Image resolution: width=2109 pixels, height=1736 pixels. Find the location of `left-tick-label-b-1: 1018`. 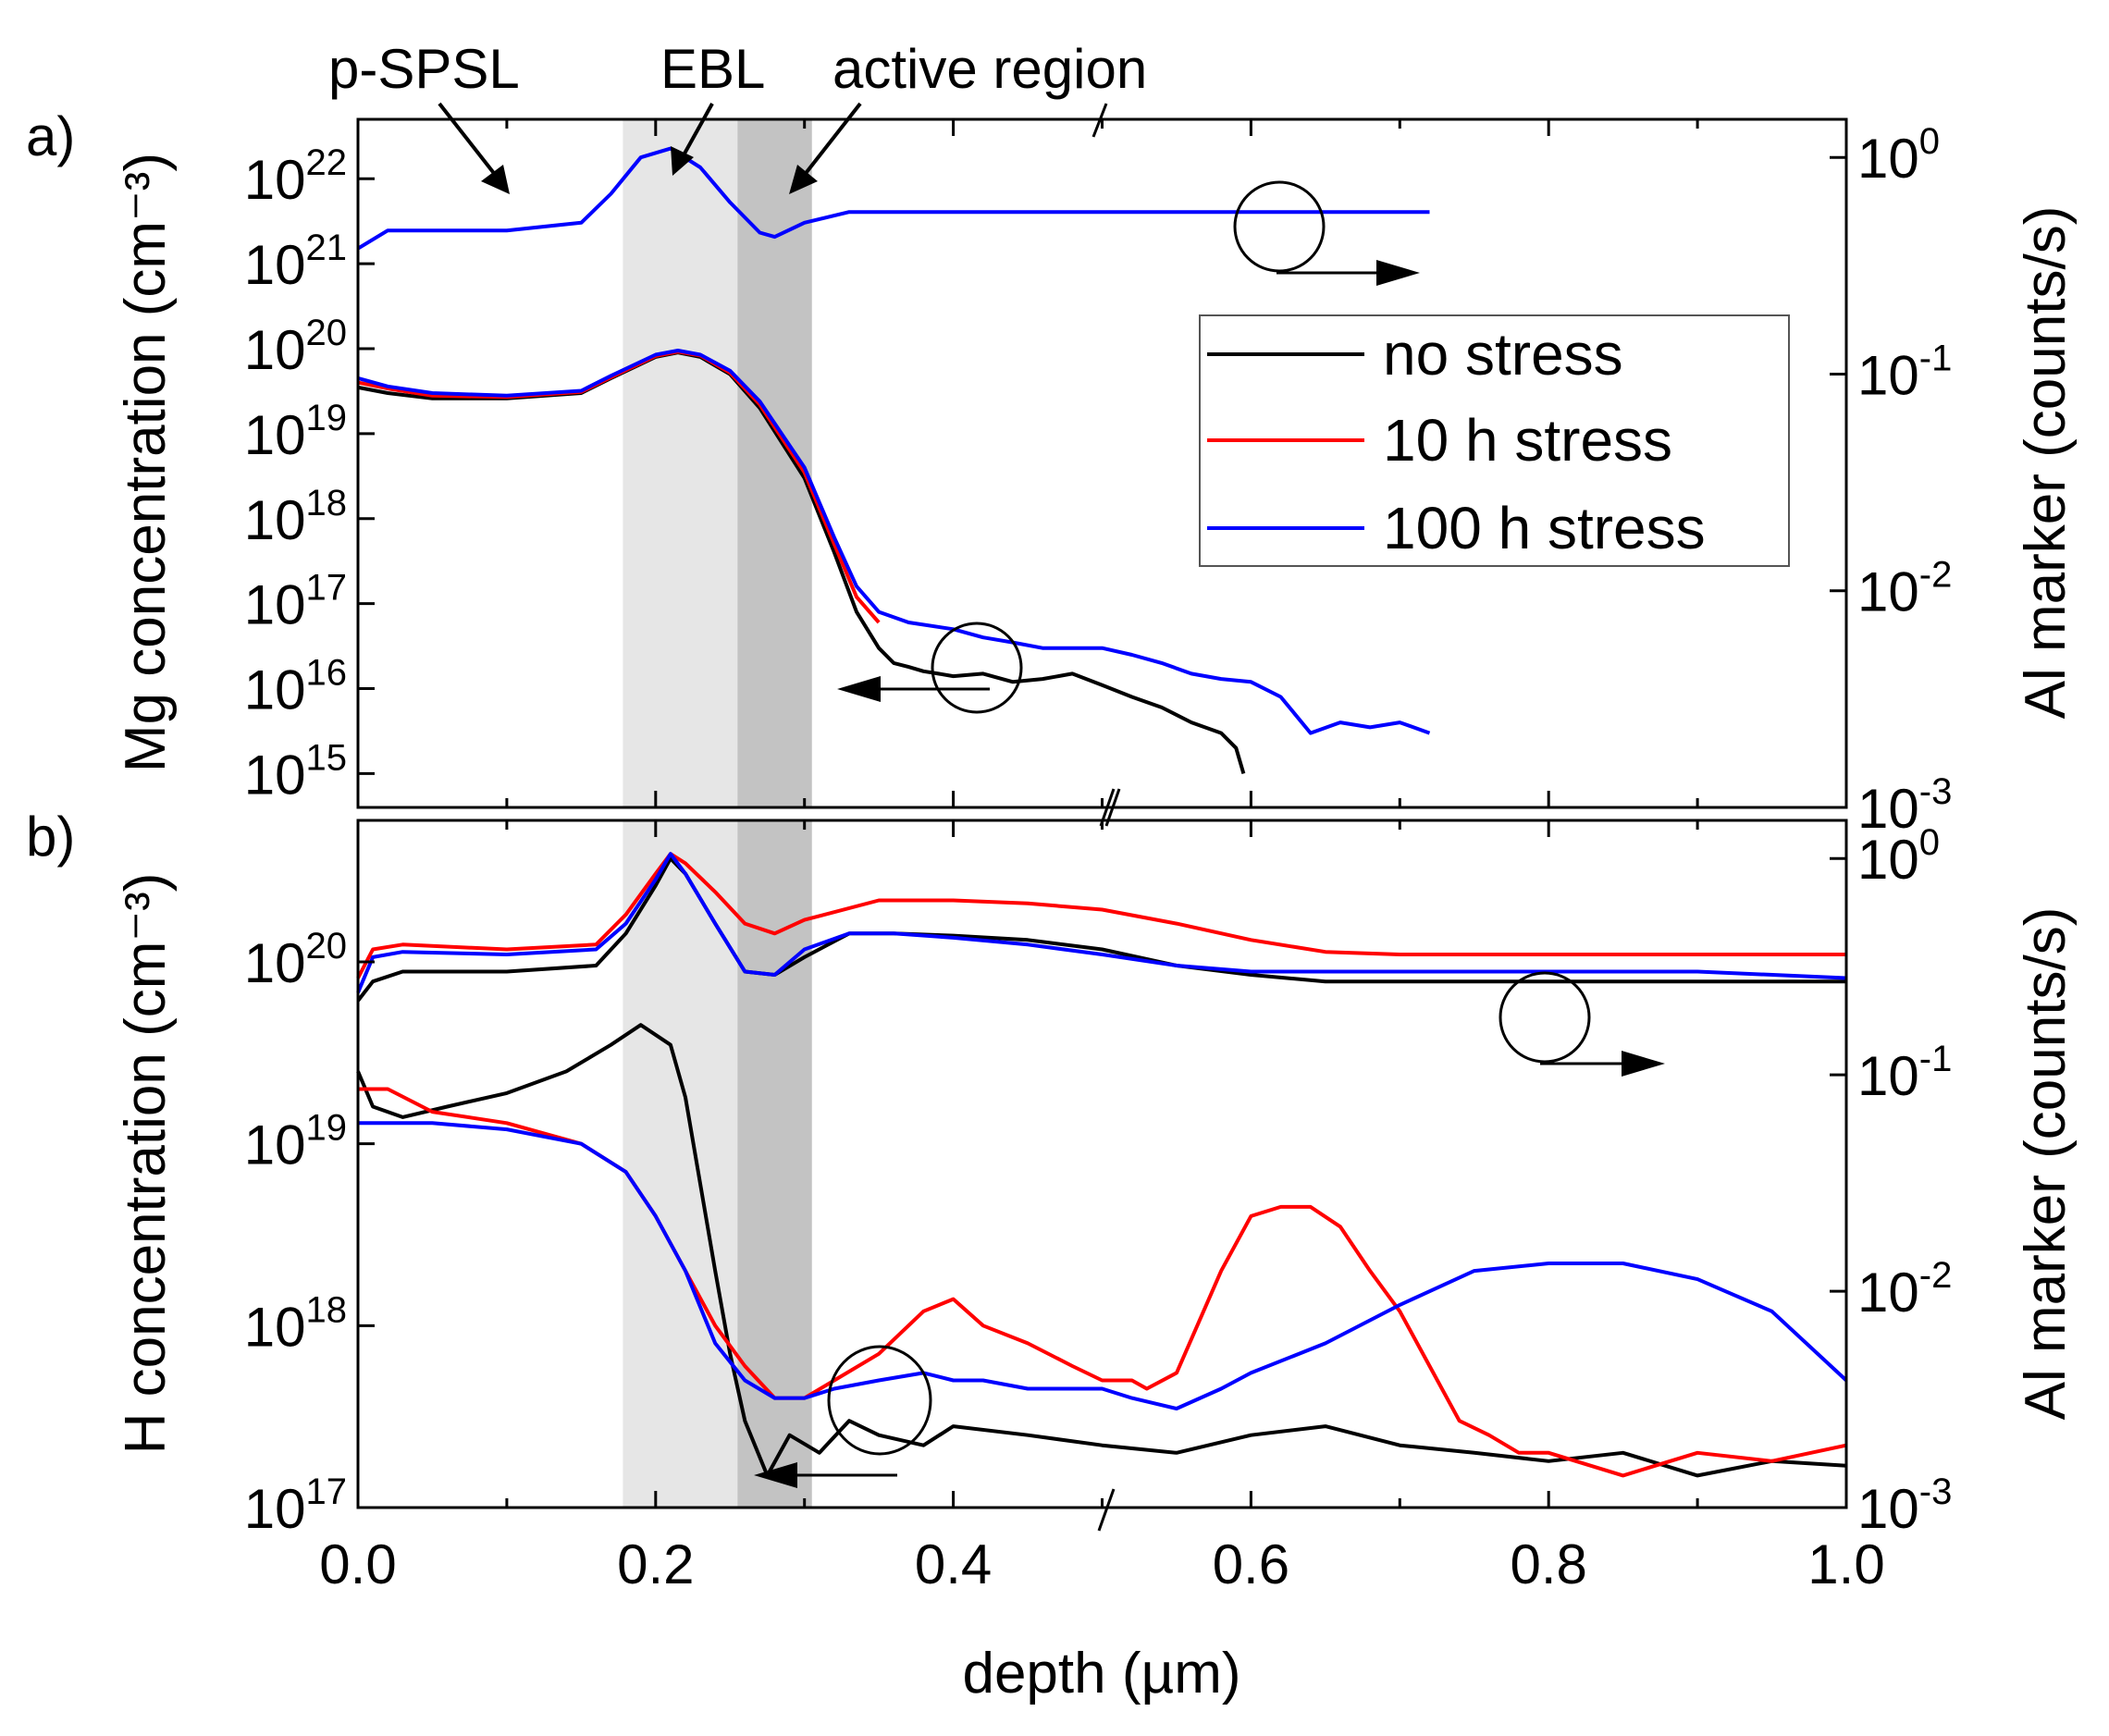

left-tick-label-b-1: 1018 is located at coordinates (296, 1323).